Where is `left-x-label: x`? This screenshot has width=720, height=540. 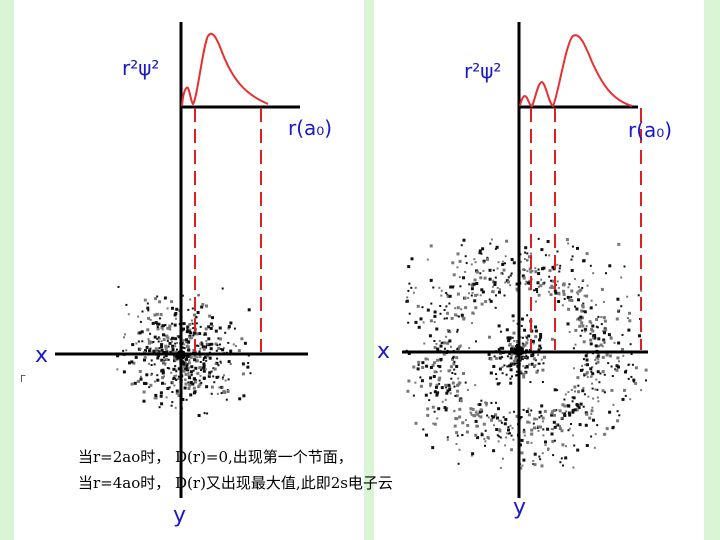
left-x-label: x is located at coordinates (41, 355).